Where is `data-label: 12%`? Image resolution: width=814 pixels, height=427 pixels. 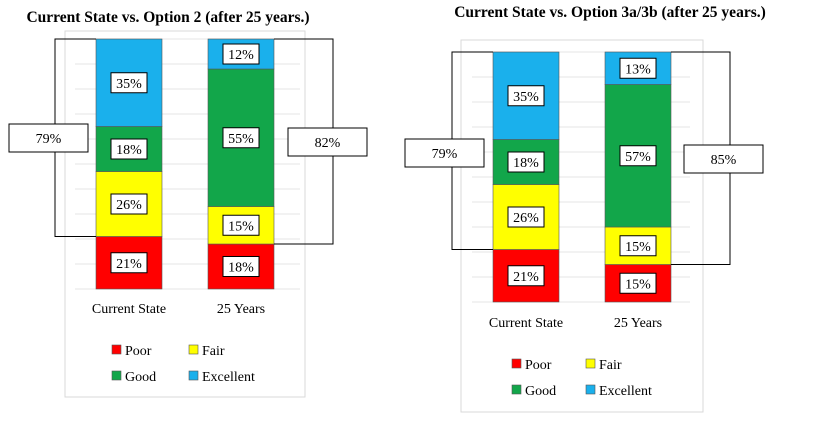
data-label: 12% is located at coordinates (241, 55).